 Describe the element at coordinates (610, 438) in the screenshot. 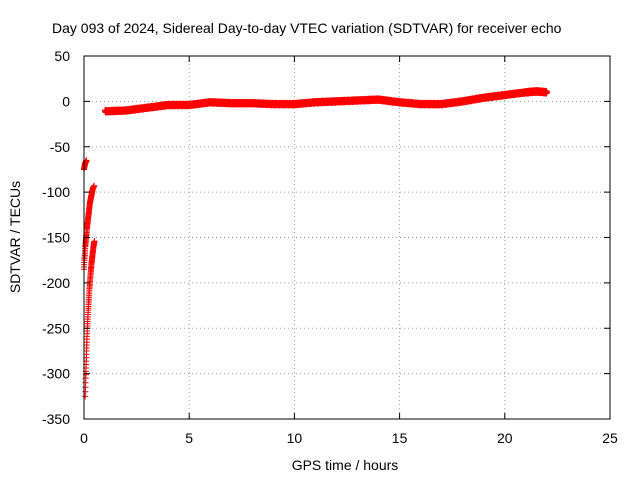

I see `x-tick-label: 25` at that location.